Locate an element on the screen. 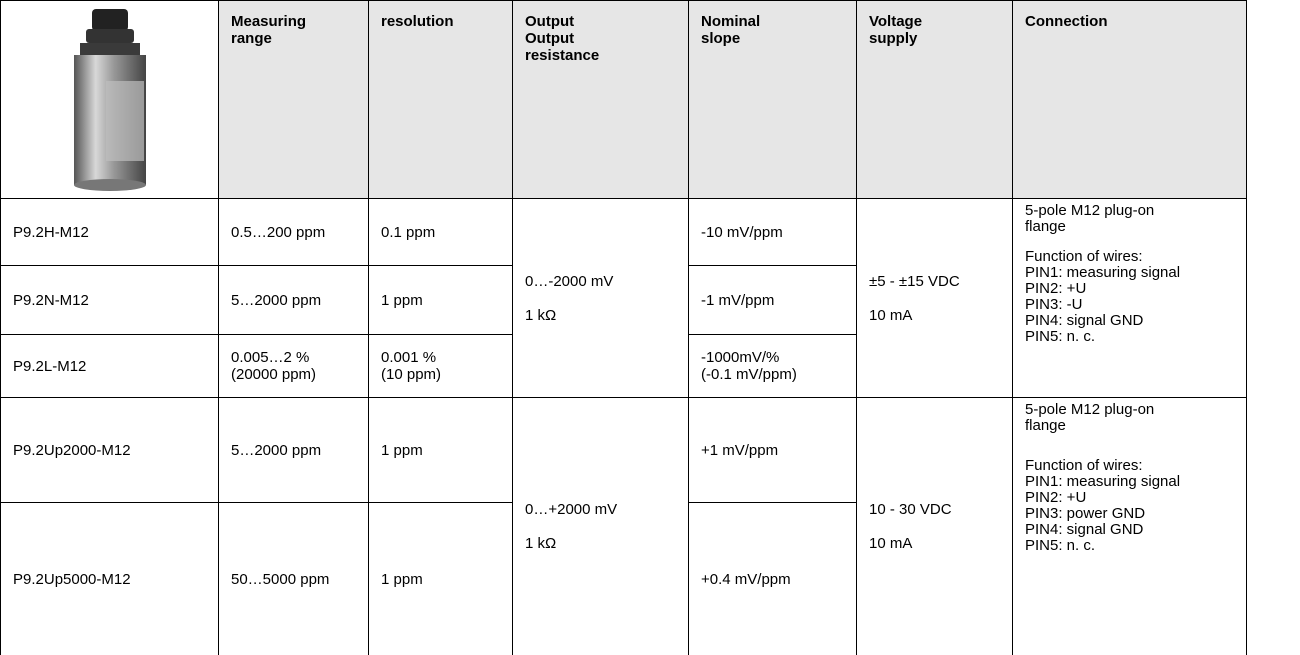  resolution-cell: 0.1 ppm is located at coordinates (440, 232).